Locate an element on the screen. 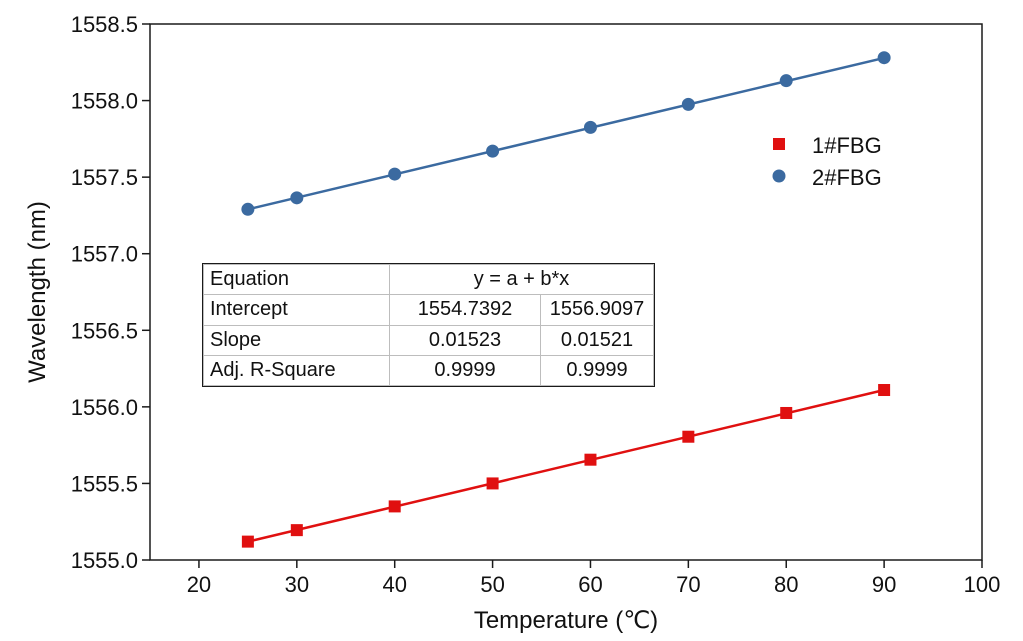 Image resolution: width=1023 pixels, height=641 pixels. table-row: Equation y = a + b*x is located at coordinates (428, 279).